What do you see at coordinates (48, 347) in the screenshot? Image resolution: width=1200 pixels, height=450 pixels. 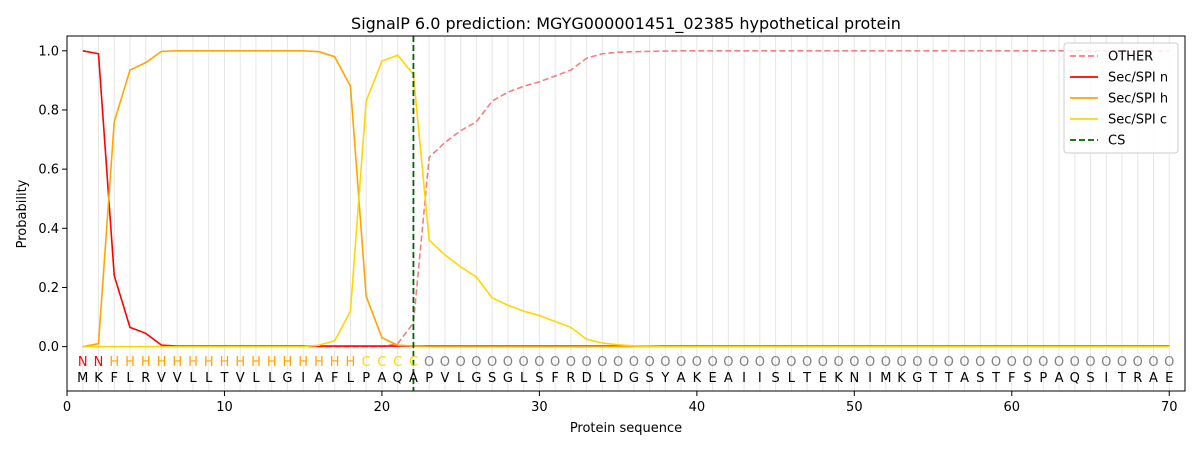 I see `y-tick-label: 0.0` at bounding box center [48, 347].